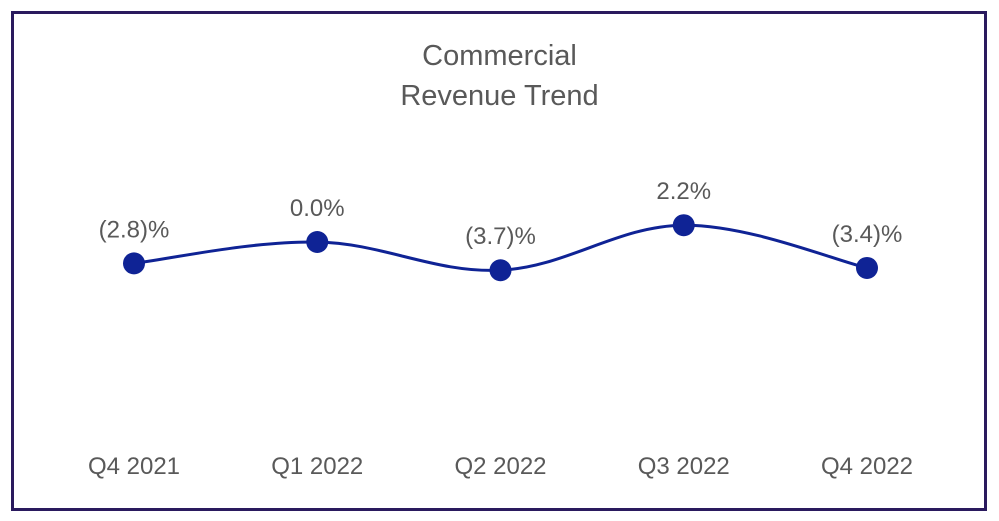  Describe the element at coordinates (500, 466) in the screenshot. I see `x-tick-label-3: Q2 2022` at that location.